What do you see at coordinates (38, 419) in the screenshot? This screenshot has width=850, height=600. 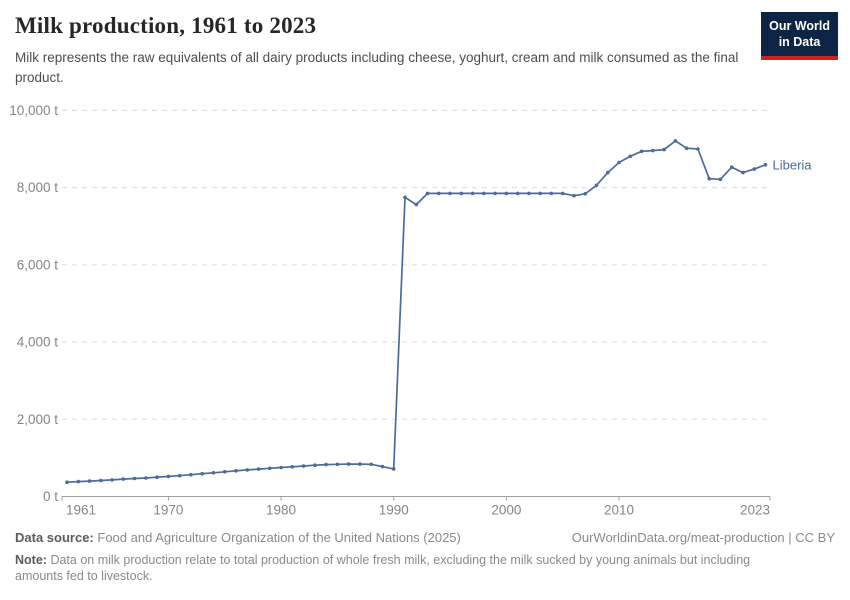 I see `y-tick-label: 2,000 t` at bounding box center [38, 419].